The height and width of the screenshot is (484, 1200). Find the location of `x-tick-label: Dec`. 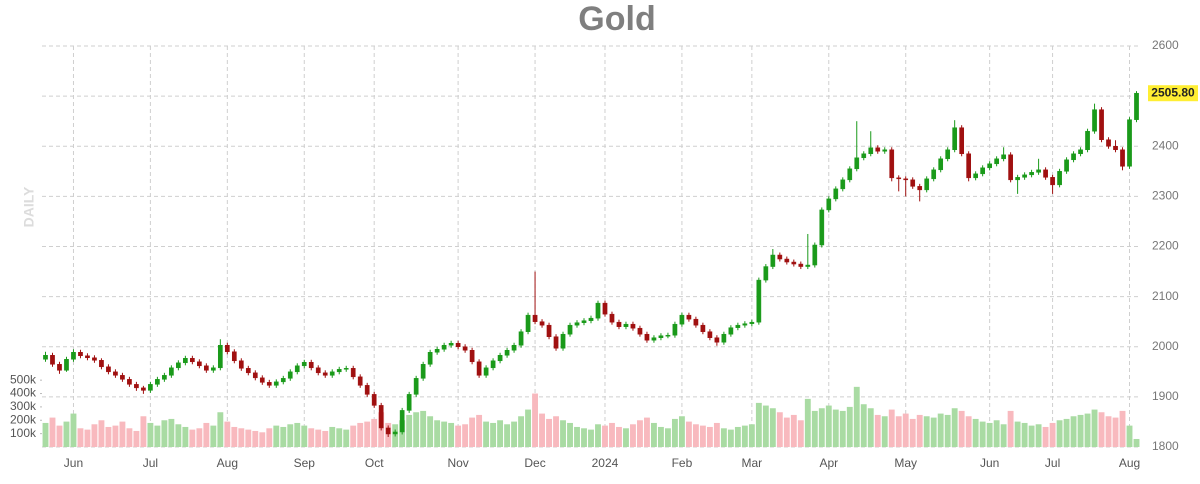

x-tick-label: Dec is located at coordinates (534, 463).